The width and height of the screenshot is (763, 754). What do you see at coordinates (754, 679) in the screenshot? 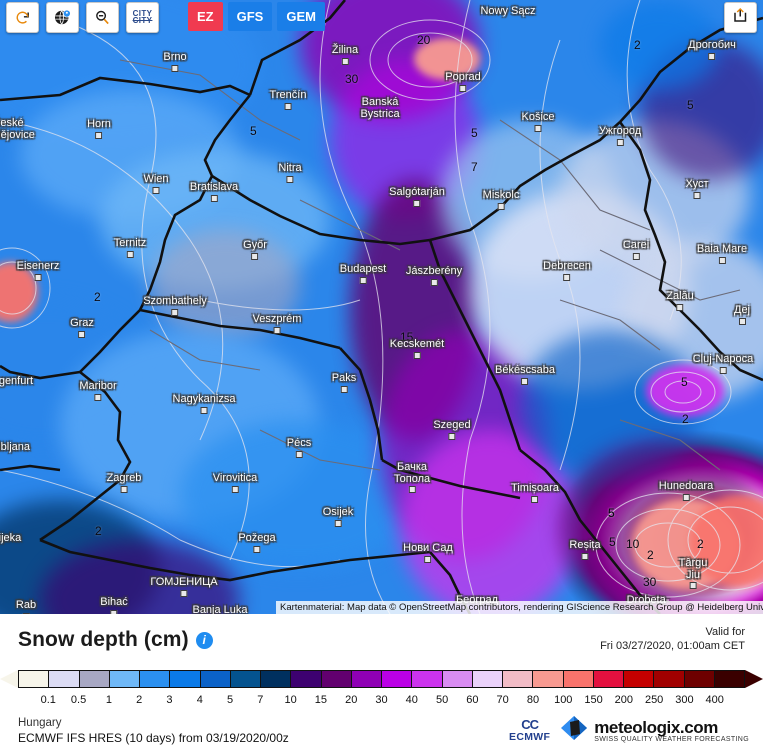
I see `scale-arrow-right` at bounding box center [754, 679].